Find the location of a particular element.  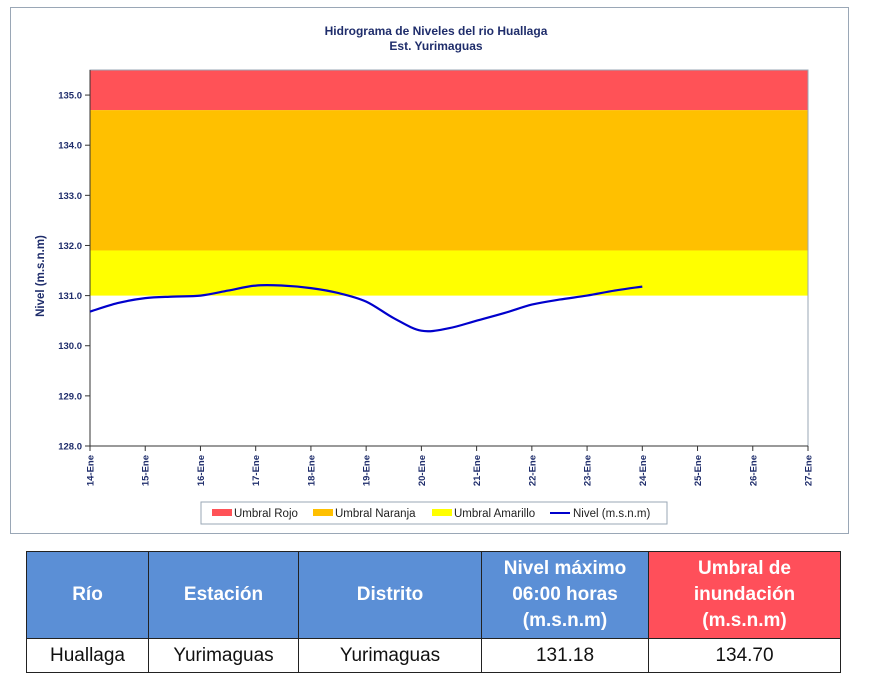

x-tick-label: 27-Ene is located at coordinates (809, 470).